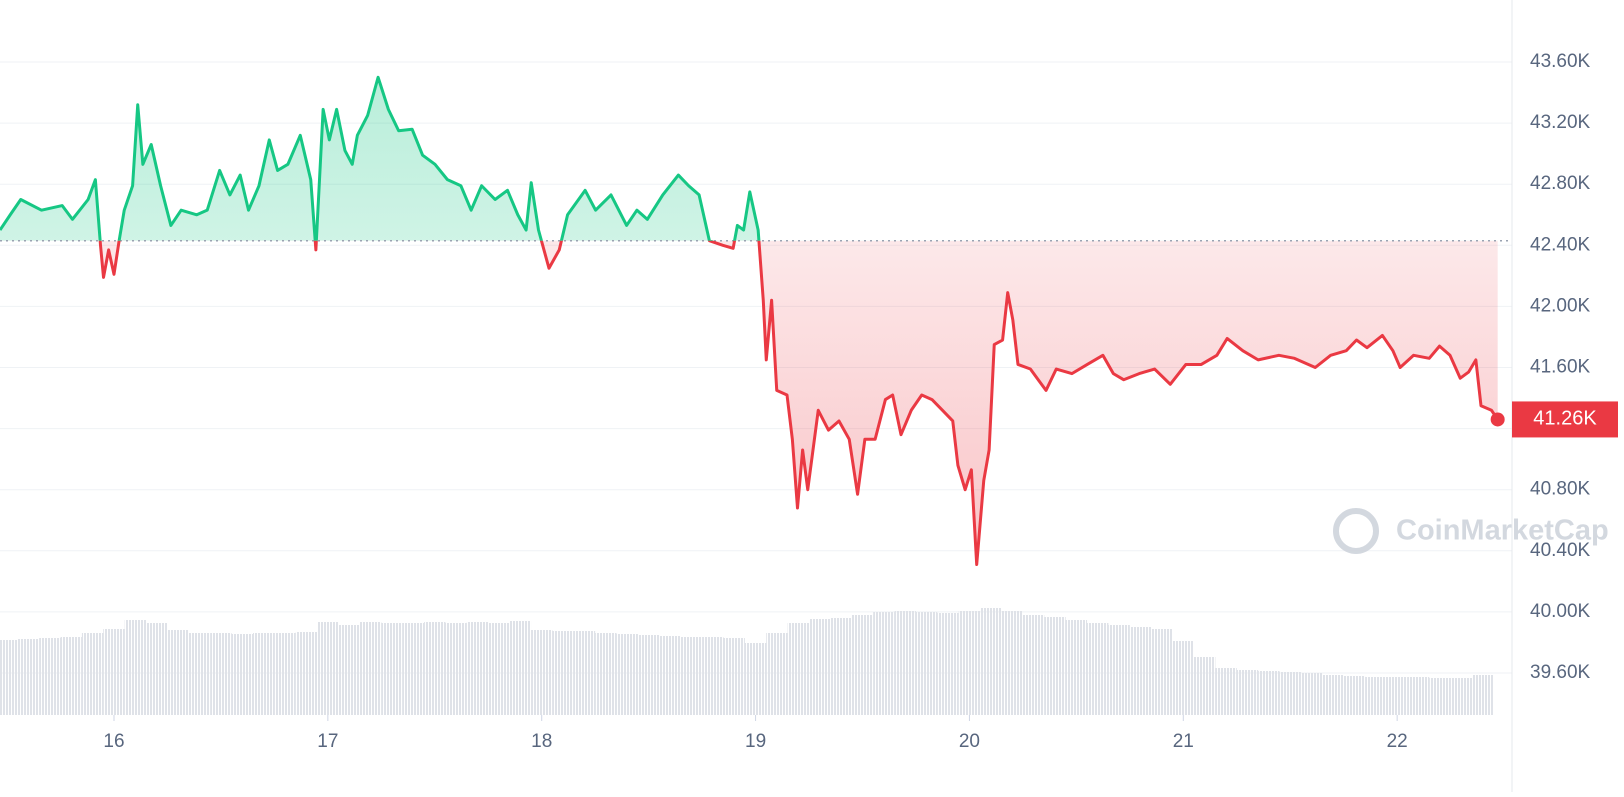  What do you see at coordinates (1560, 244) in the screenshot?
I see `y-tick-label: 42.40K` at bounding box center [1560, 244].